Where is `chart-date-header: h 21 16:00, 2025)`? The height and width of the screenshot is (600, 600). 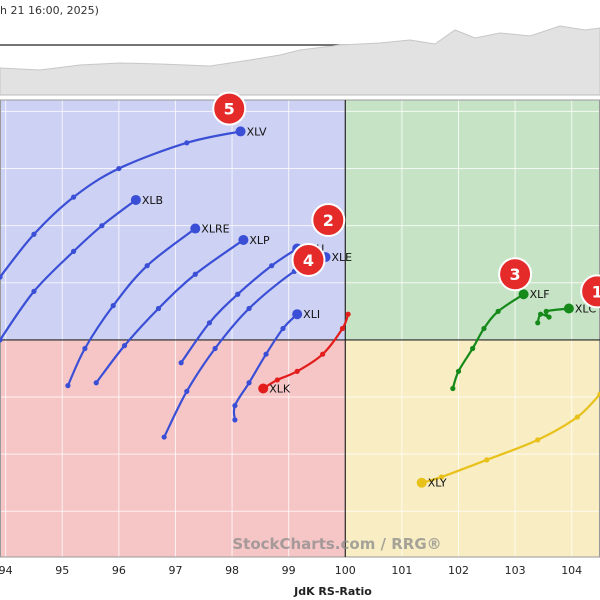 chart-date-header: h 21 16:00, 2025) is located at coordinates (49, 10).